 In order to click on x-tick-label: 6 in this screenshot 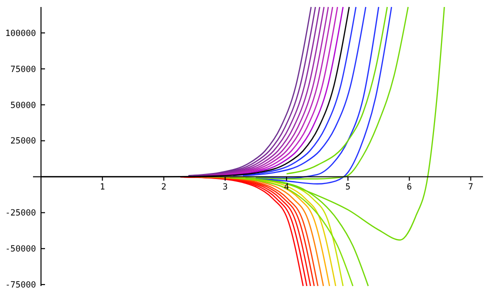, I will do `click(409, 187)`.